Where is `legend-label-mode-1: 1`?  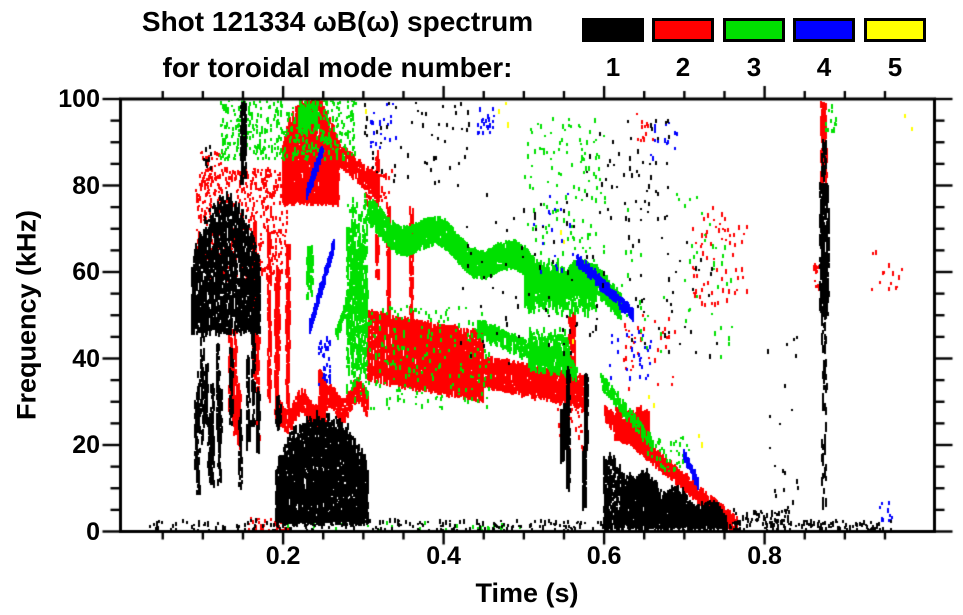 legend-label-mode-1: 1 is located at coordinates (613, 67).